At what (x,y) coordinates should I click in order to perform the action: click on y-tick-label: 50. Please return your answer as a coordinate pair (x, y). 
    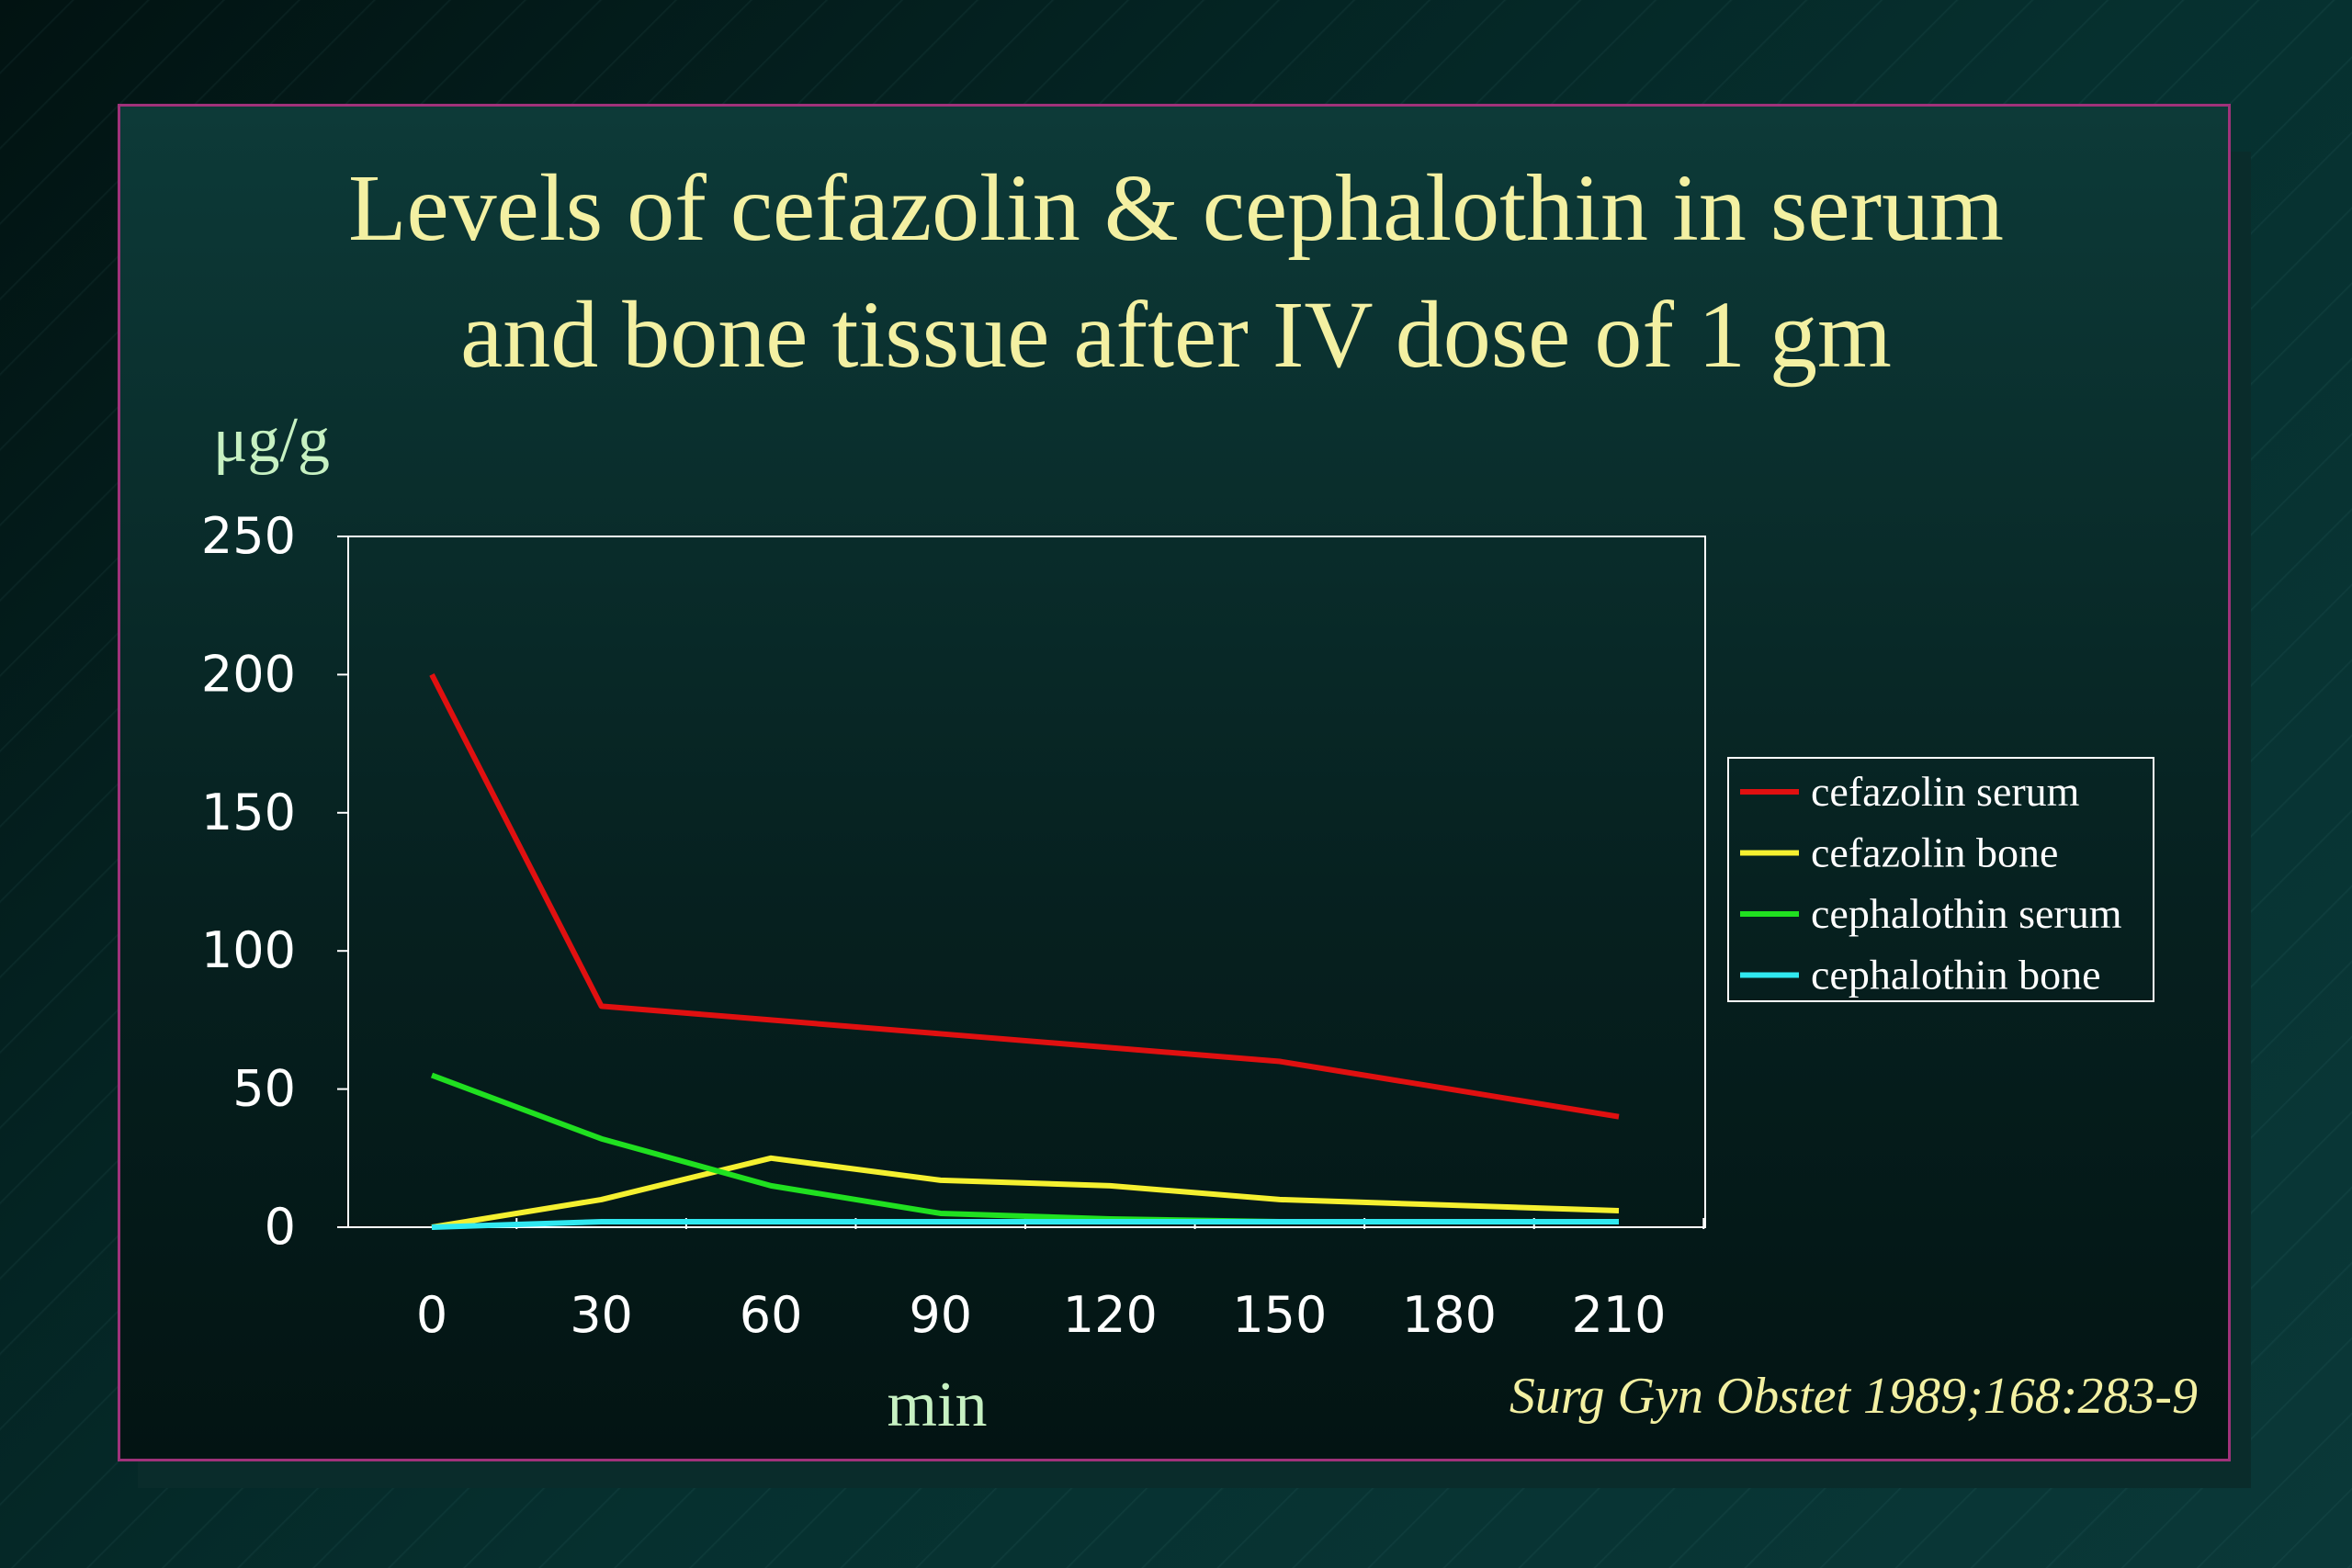
    Looking at the image, I should click on (264, 1089).